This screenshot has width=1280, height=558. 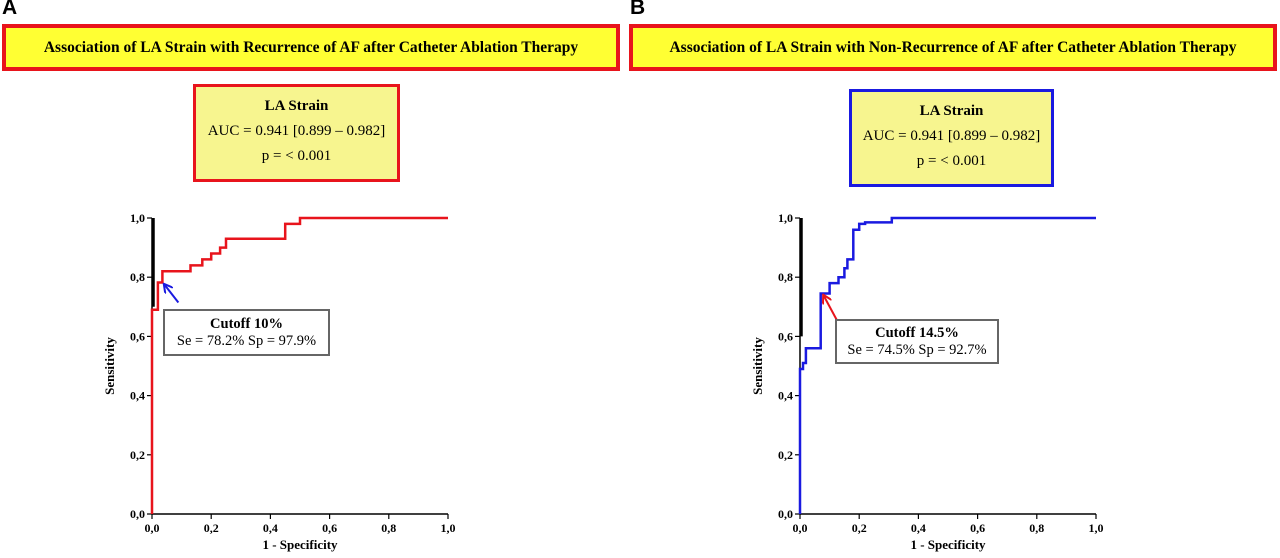 I want to click on panel-a-cutoff-box: Cutoff 10% Se = 78.2% Sp = 97.9%, so click(x=246, y=332).